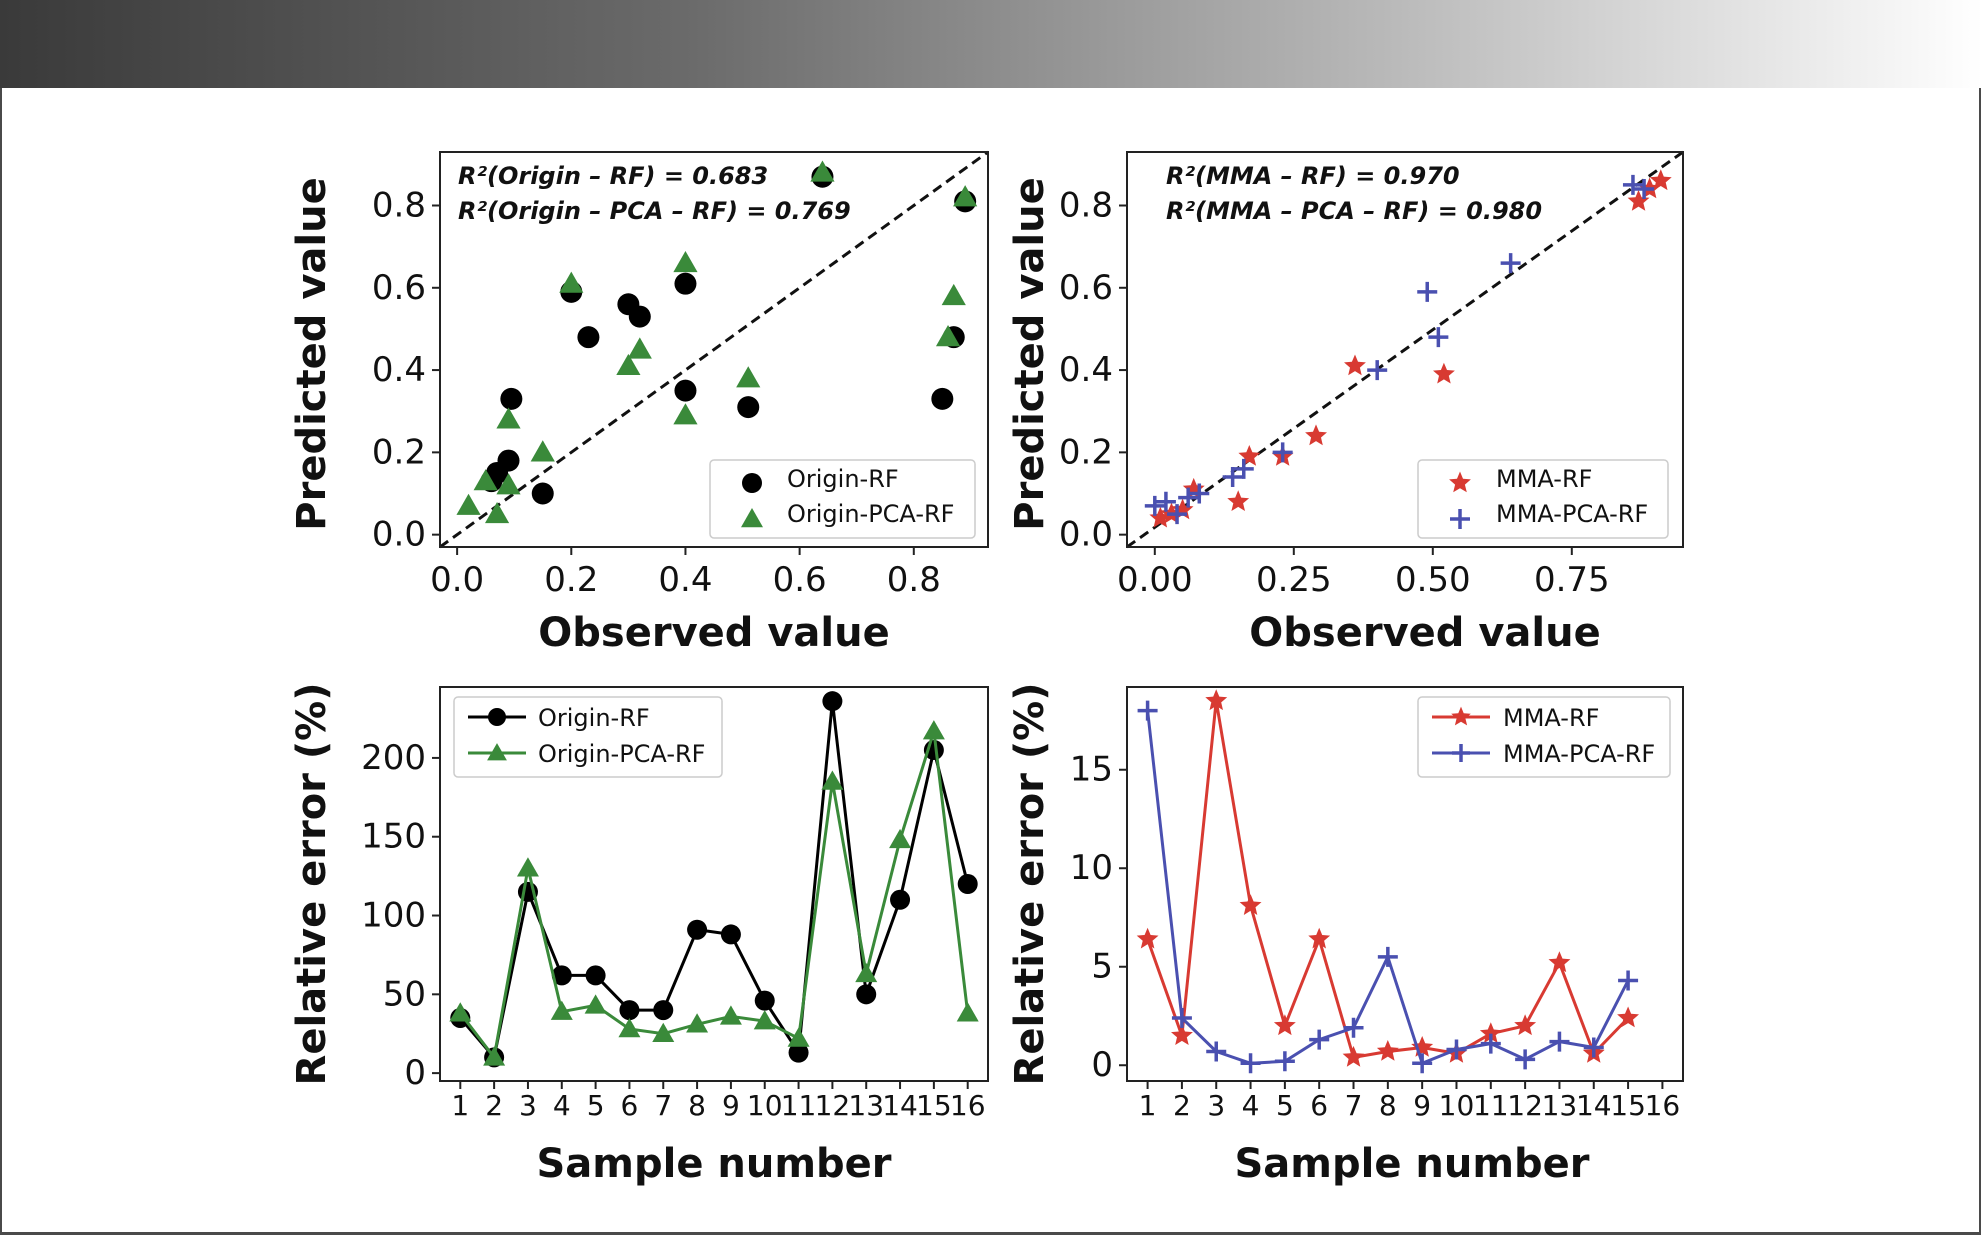  Describe the element at coordinates (621, 754) in the screenshot. I see `legend-label-origin-pca-rf: Origin-PCA-RF` at that location.